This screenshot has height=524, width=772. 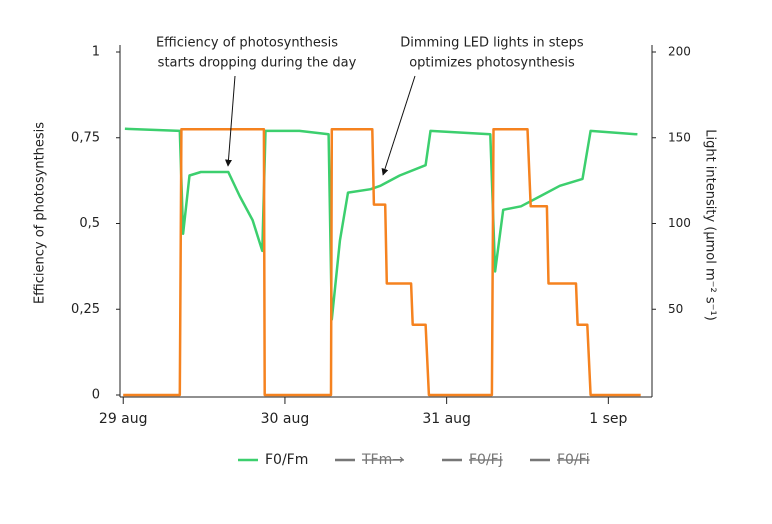 I want to click on y2-tick-label: 200, so click(x=679, y=52).